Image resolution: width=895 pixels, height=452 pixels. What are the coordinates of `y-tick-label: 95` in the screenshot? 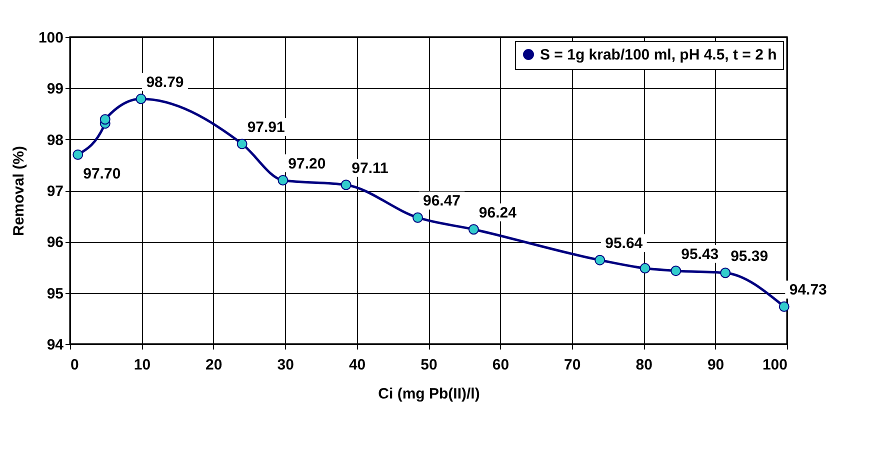 It's located at (55, 293).